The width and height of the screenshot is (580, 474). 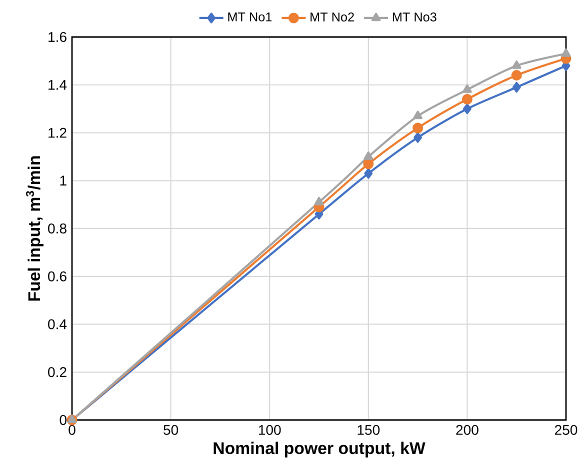 What do you see at coordinates (57, 133) in the screenshot?
I see `y-tick-label: 1.2` at bounding box center [57, 133].